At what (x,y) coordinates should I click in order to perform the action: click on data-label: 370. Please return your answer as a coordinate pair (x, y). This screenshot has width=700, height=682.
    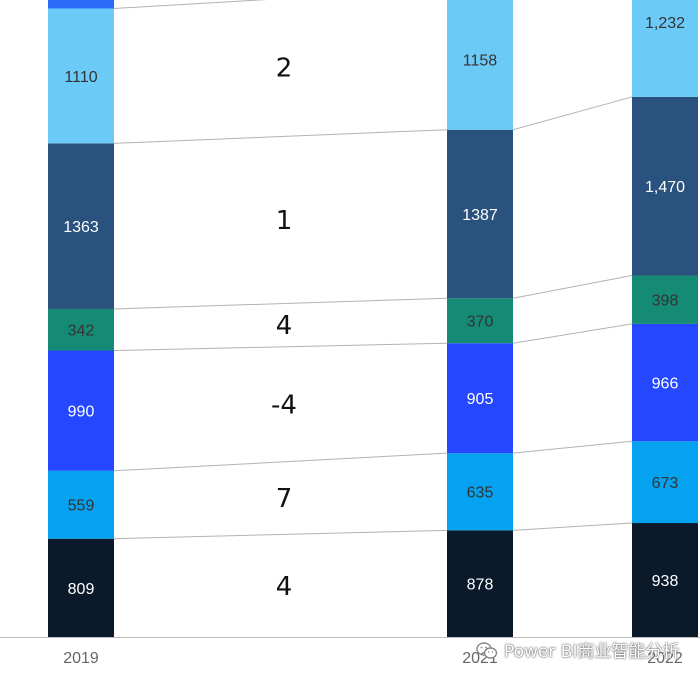
    Looking at the image, I should click on (480, 322).